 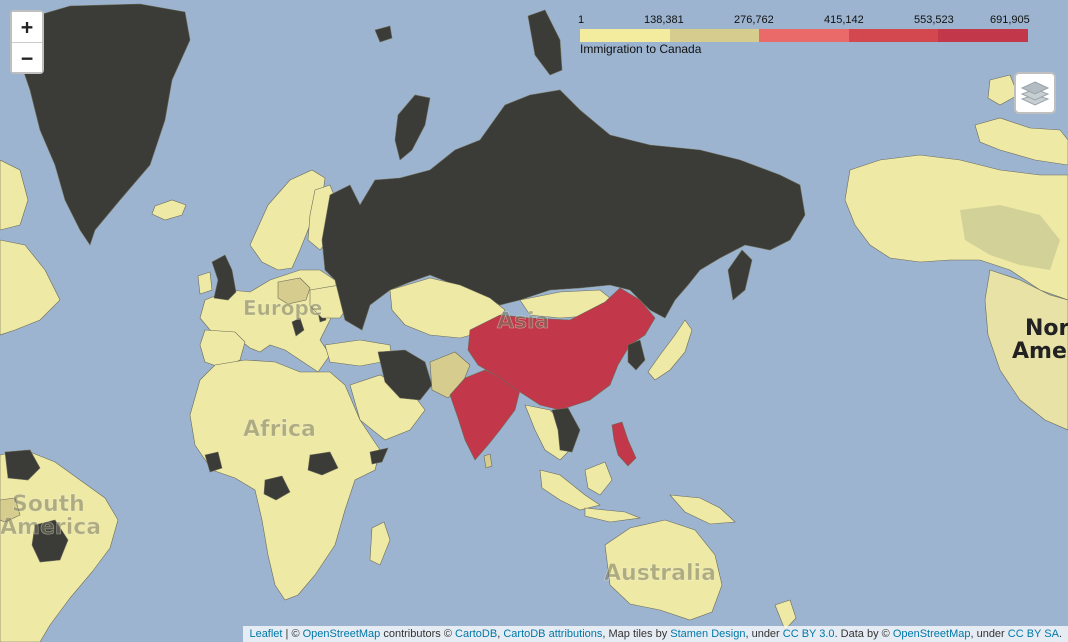 What do you see at coordinates (485, 415) in the screenshot?
I see `country-india` at bounding box center [485, 415].